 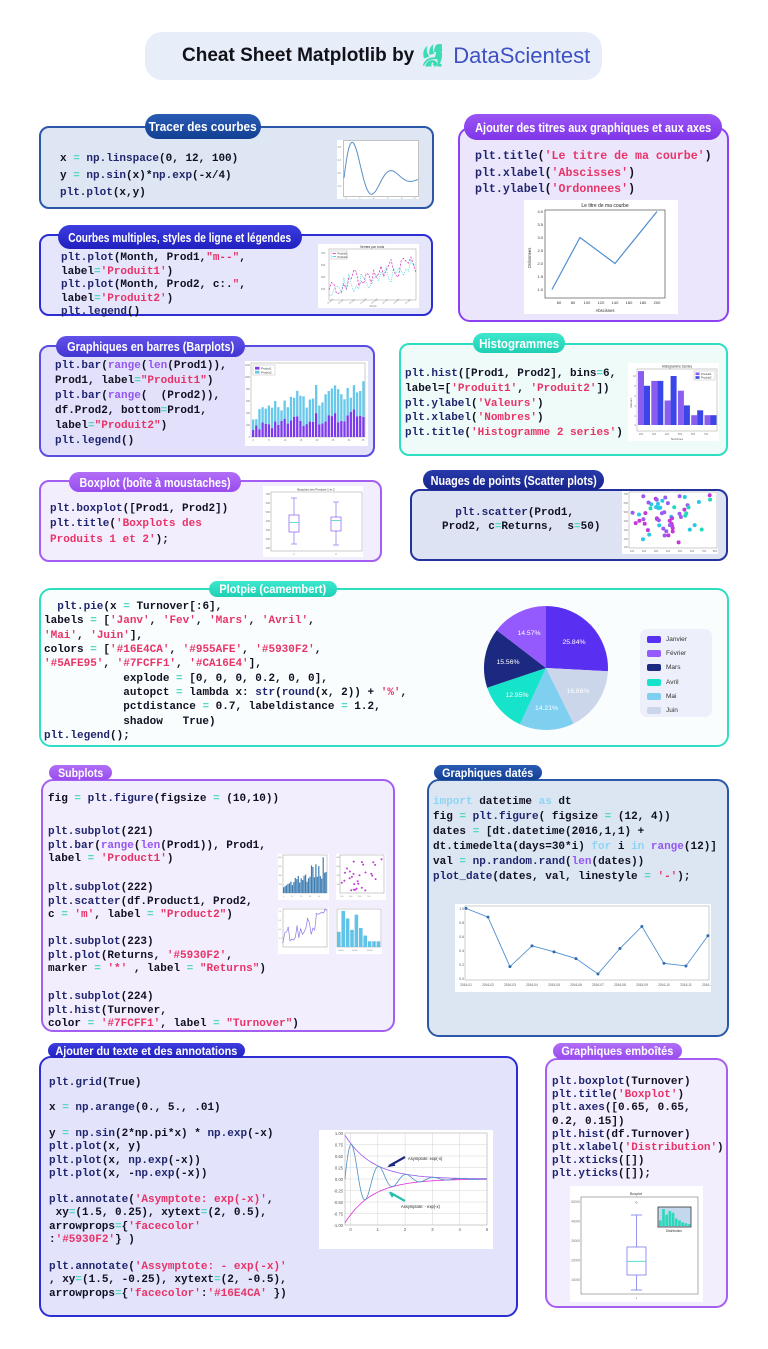 What do you see at coordinates (281, 930) in the screenshot?
I see `svg-text: 0.0` at bounding box center [281, 930].